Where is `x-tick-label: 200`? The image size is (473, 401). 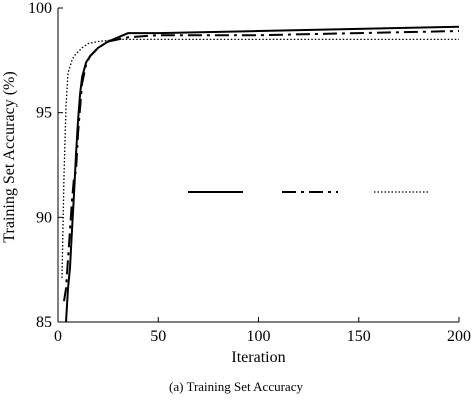 x-tick-label: 200 is located at coordinates (459, 336).